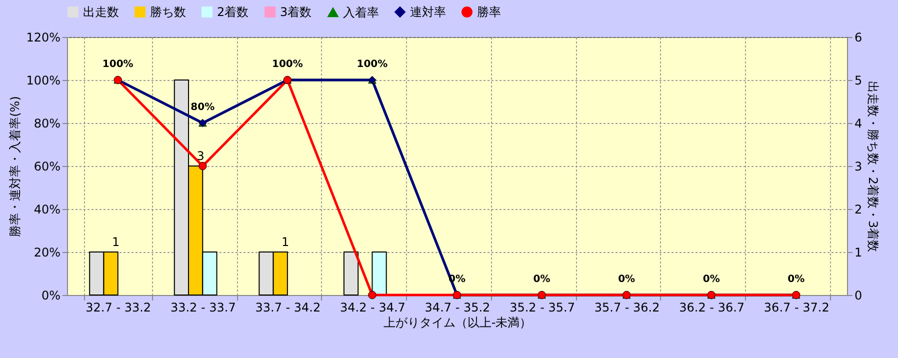  I want to click on y2-axis-title: 出走数・勝ち数・2着数・3着数, so click(873, 166).